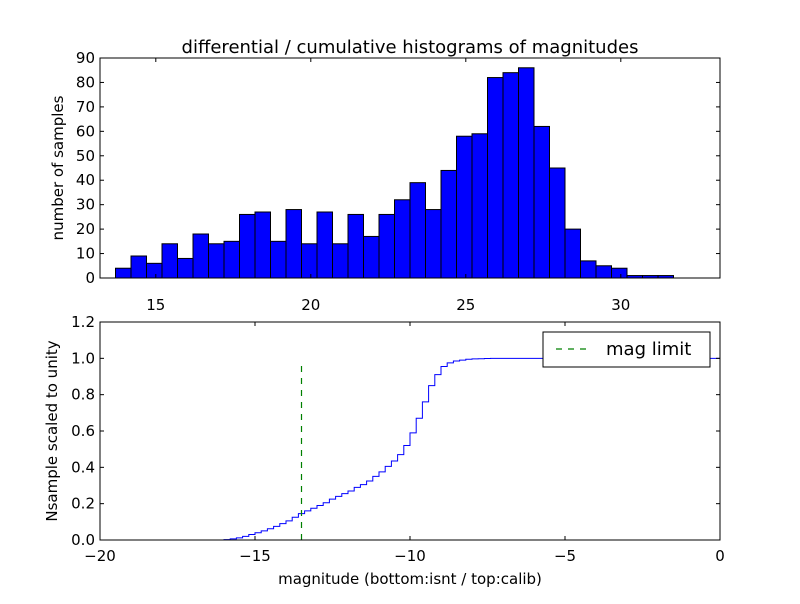  I want to click on top-y-tick-label: 60, so click(85, 131).